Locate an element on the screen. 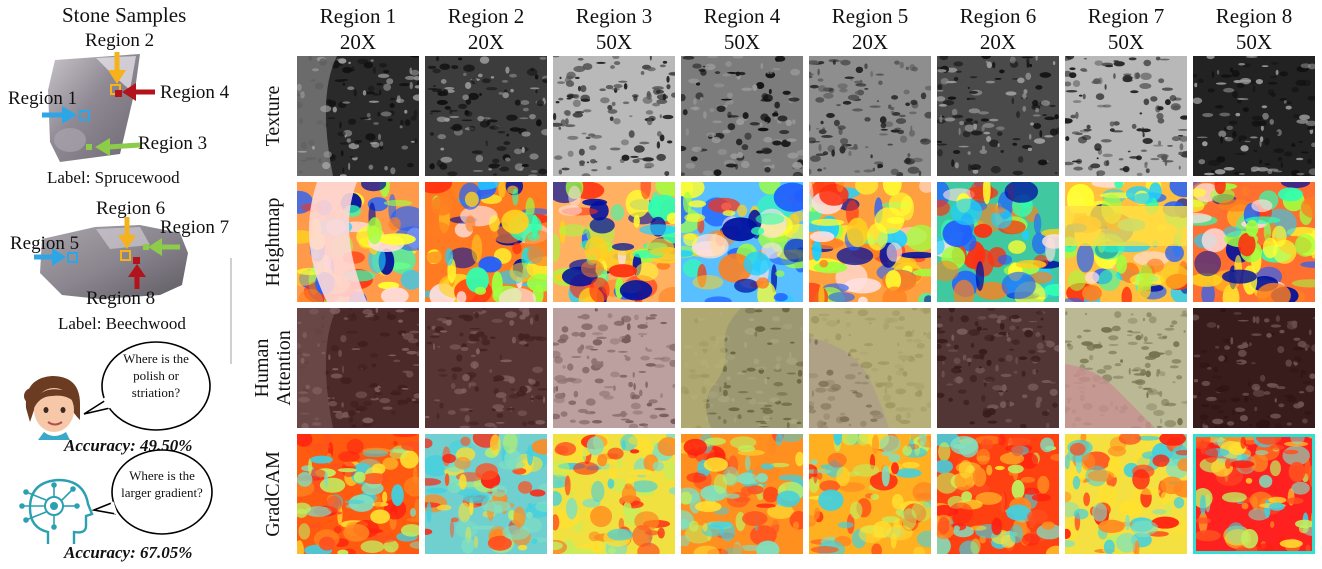 This screenshot has height=569, width=1322. region-label: Region 6 is located at coordinates (131, 208).